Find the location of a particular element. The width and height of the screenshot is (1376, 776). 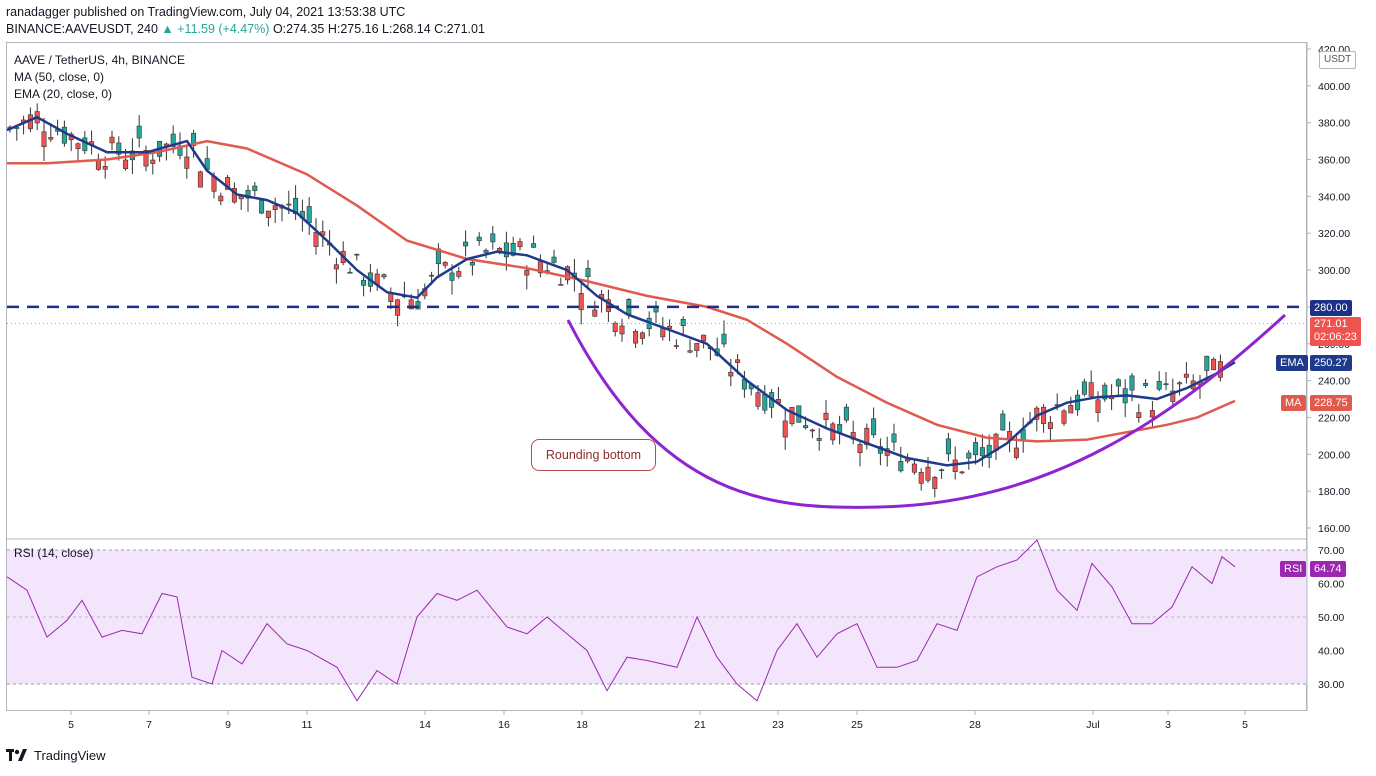

currency-badge: USDT is located at coordinates (1338, 60).